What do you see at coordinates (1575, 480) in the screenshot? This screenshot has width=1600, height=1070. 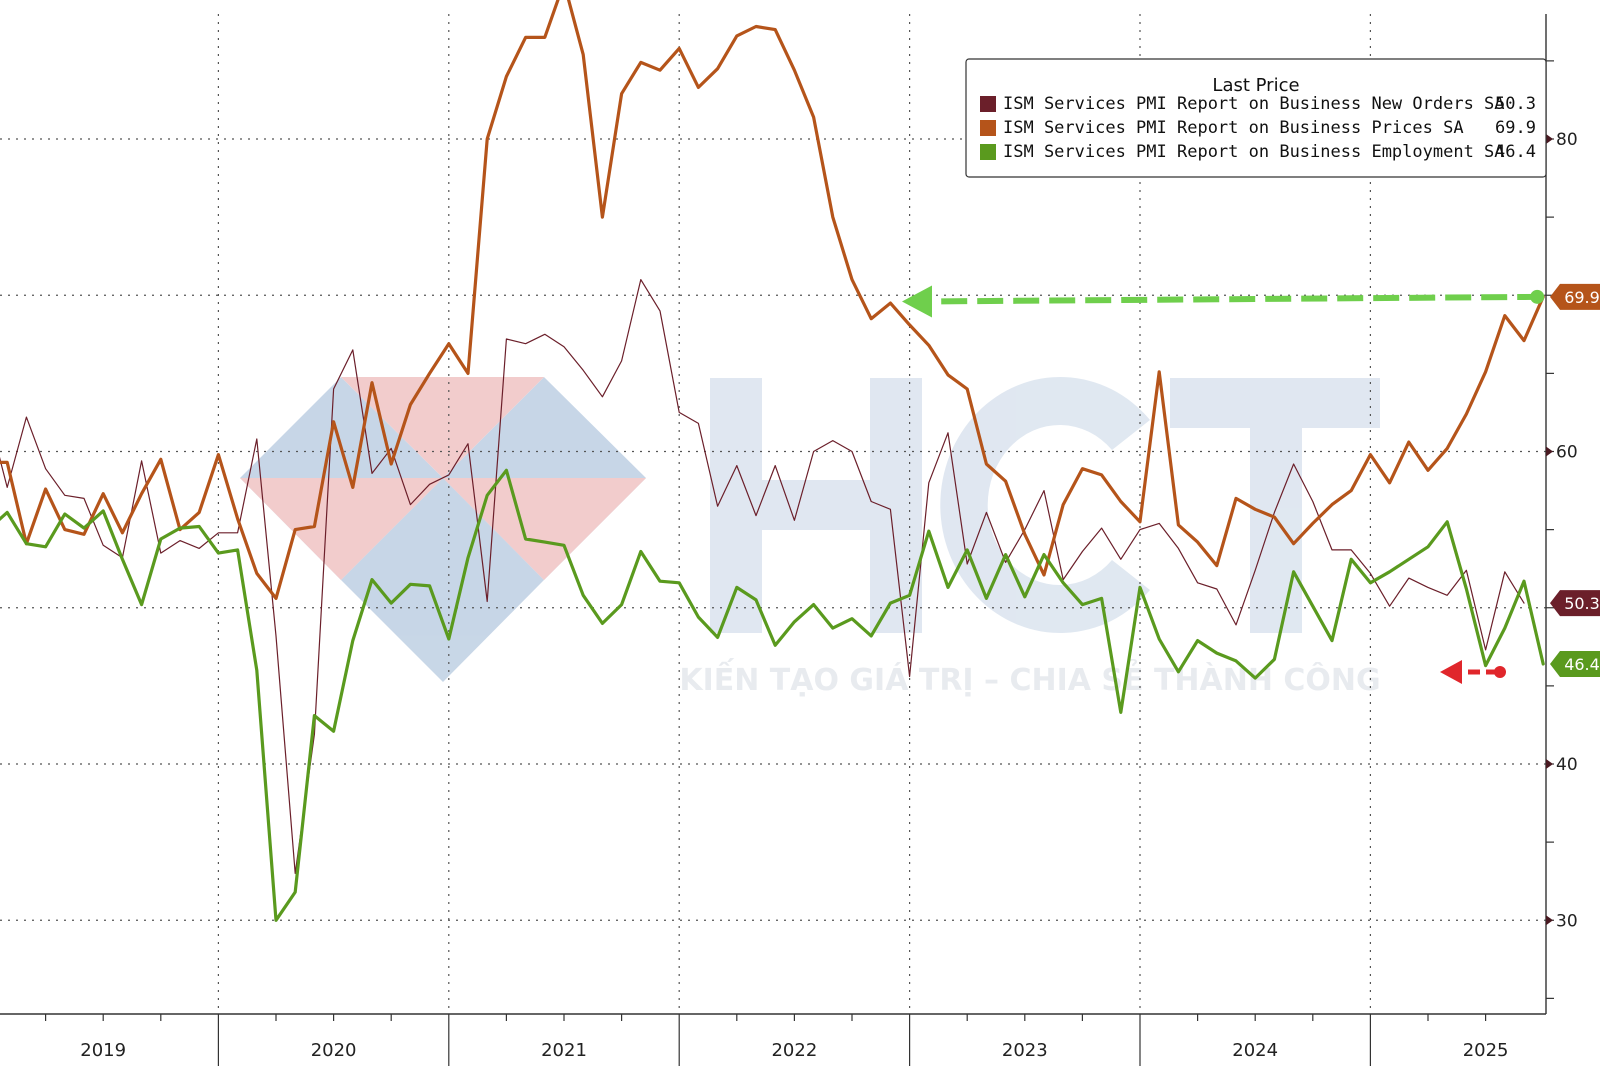 I see `value-badges: 69.9 50.3 46.4` at bounding box center [1575, 480].